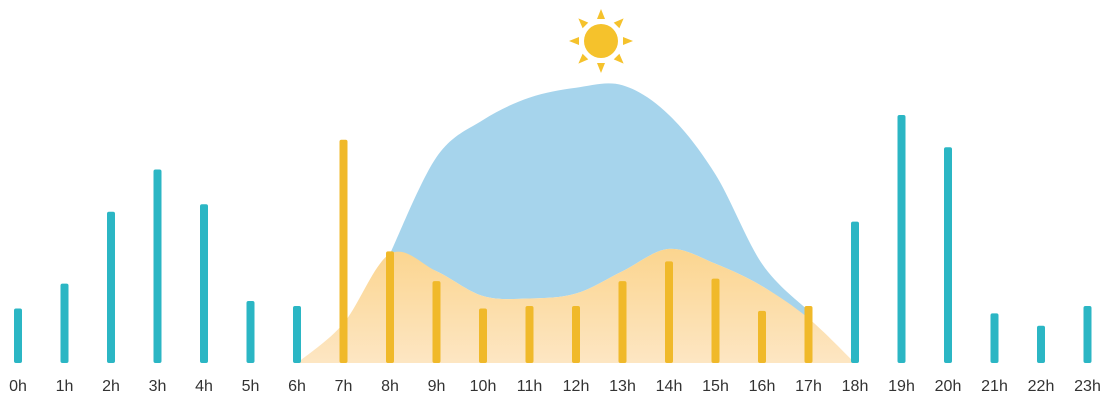  Describe the element at coordinates (669, 386) in the screenshot. I see `tick-label-14h: 14h` at that location.